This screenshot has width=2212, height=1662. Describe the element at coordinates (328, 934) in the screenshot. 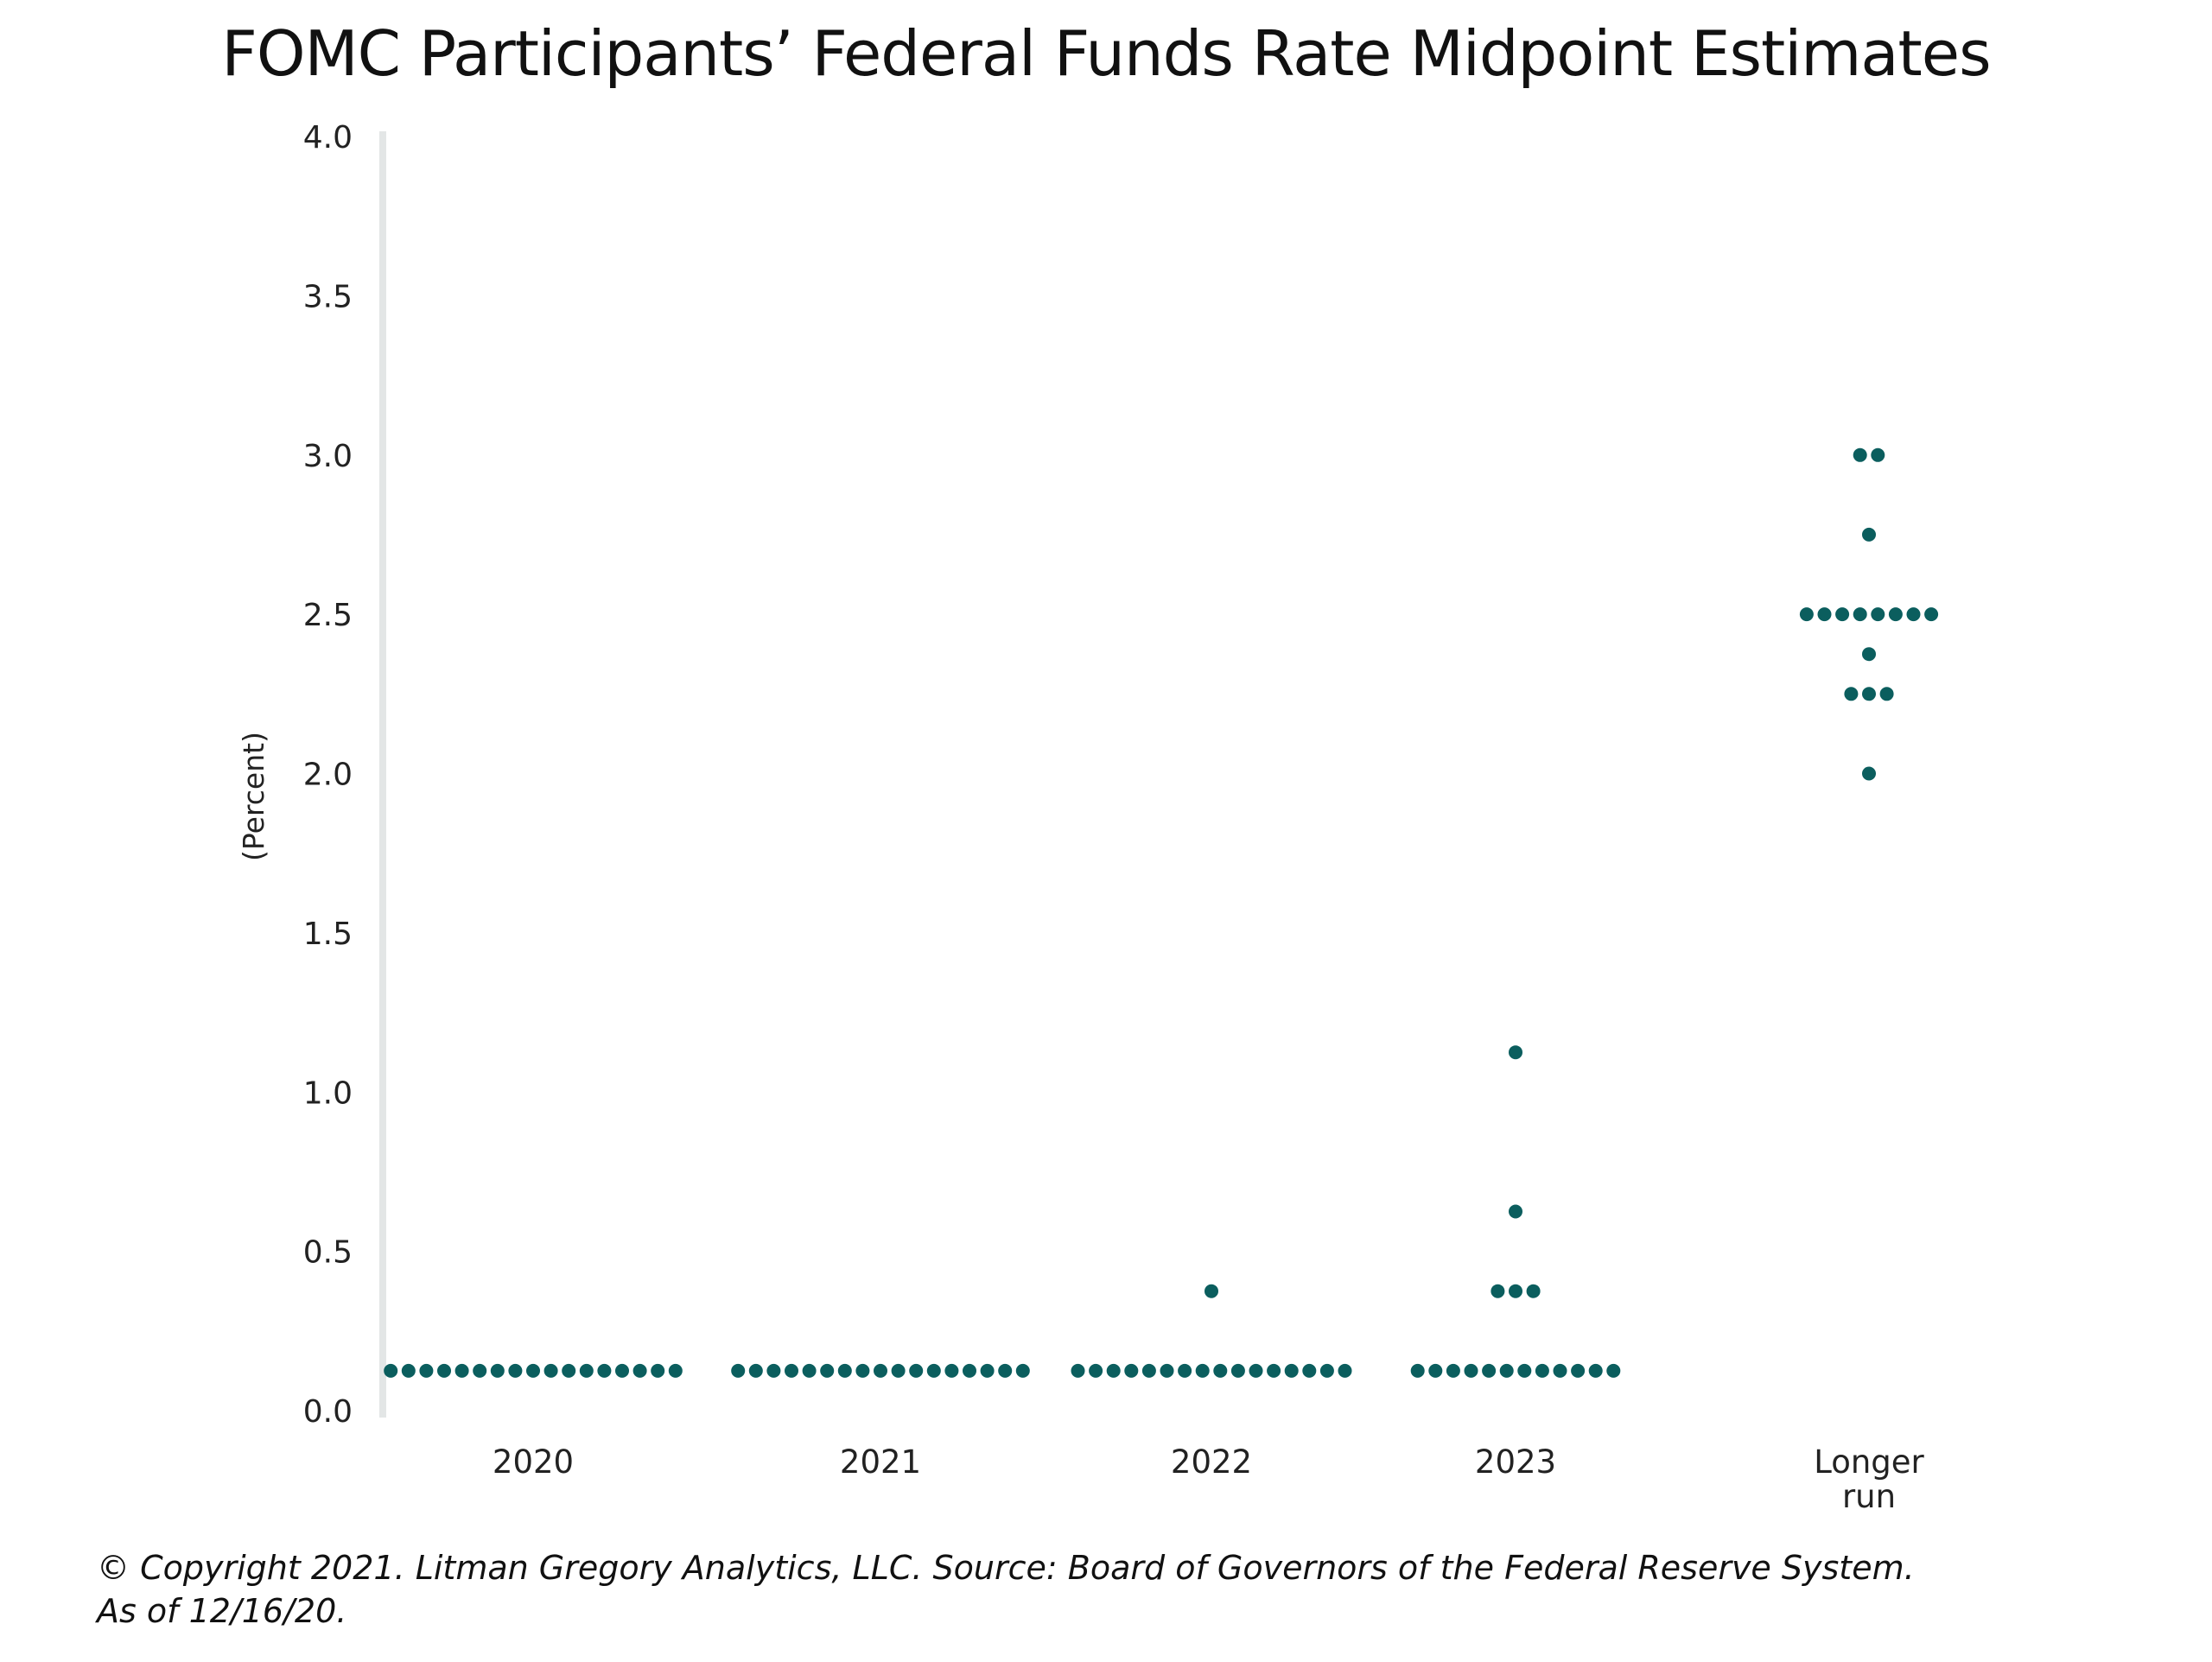

I see `y-tick-label: 1.5` at that location.